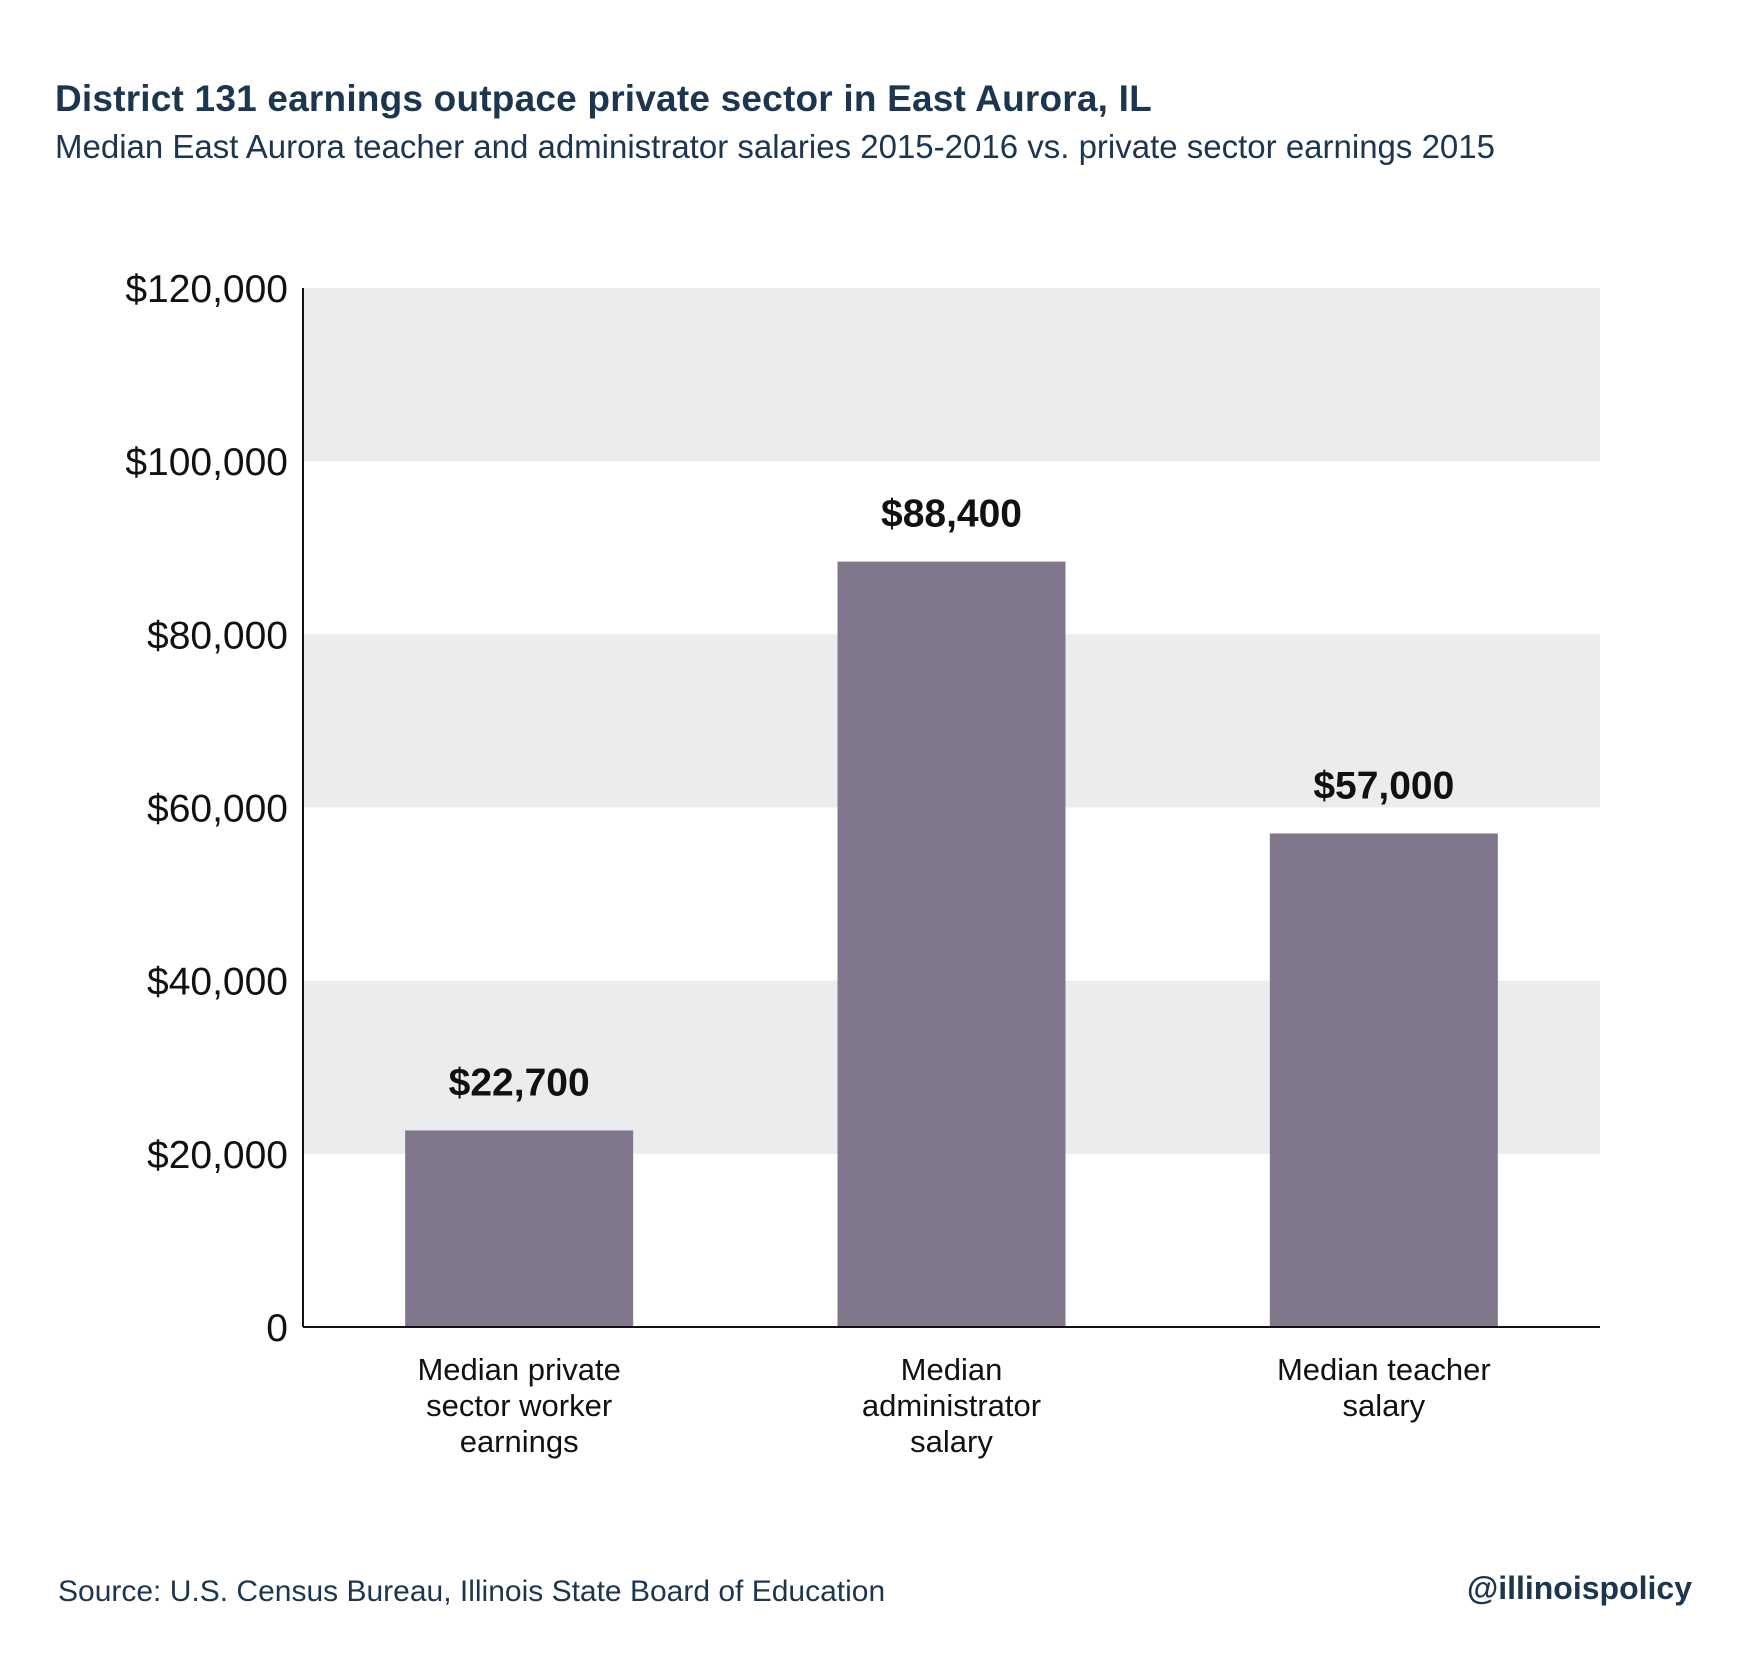  I want to click on x-category-label: sector worker, so click(519, 1405).